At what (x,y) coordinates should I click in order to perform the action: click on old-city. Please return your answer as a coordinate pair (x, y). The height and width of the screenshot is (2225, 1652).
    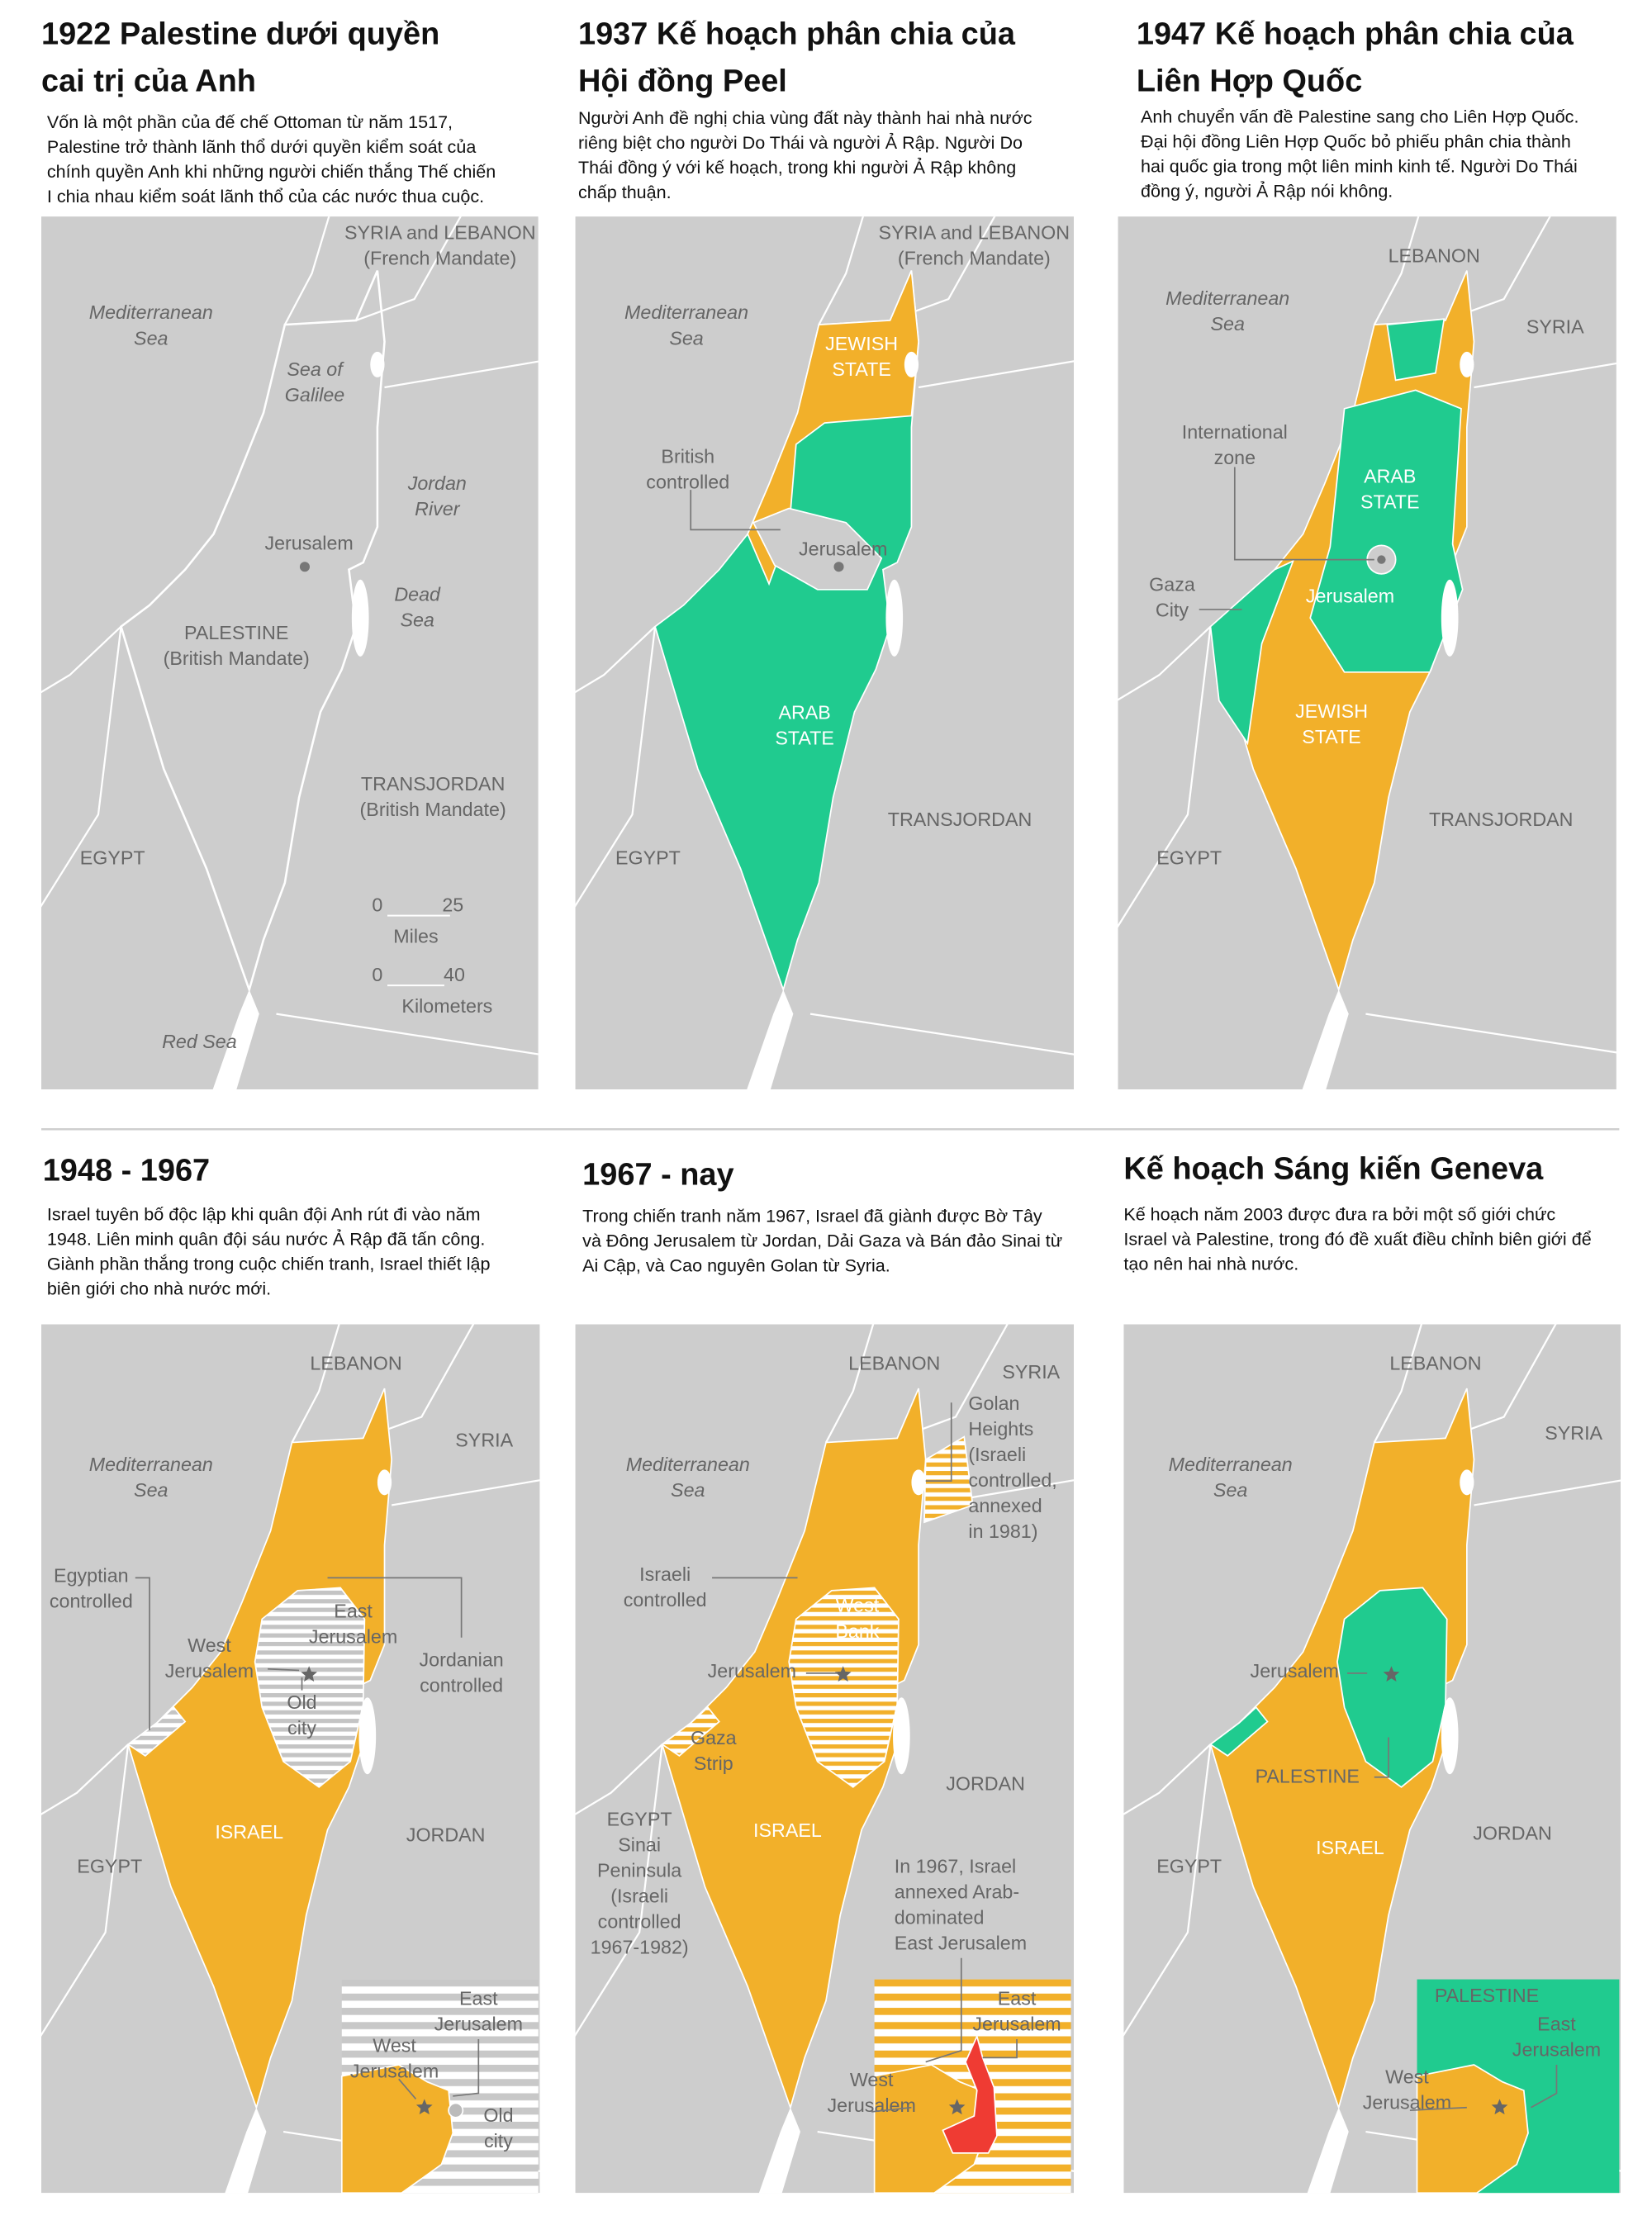
    Looking at the image, I should click on (456, 2110).